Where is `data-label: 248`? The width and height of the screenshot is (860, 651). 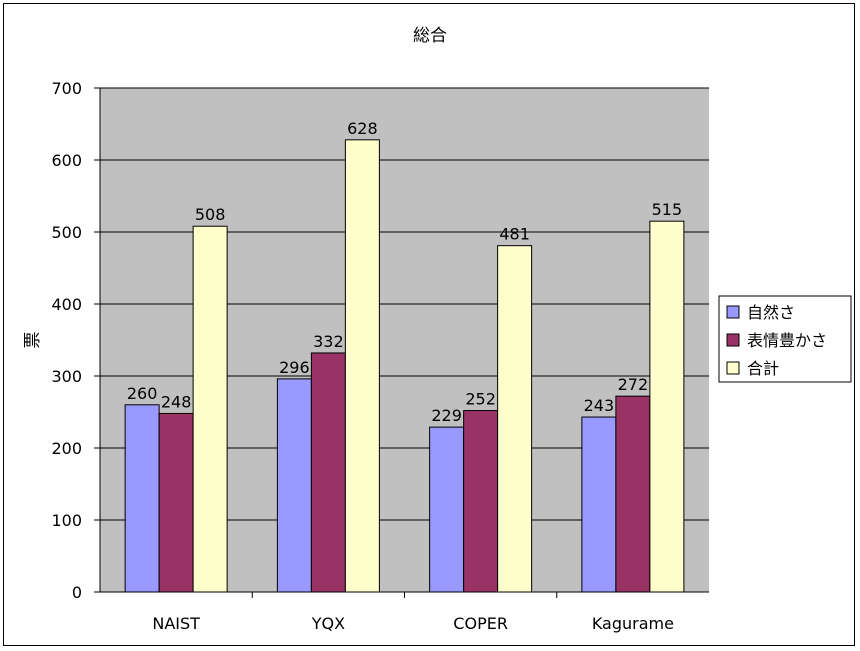
data-label: 248 is located at coordinates (176, 401).